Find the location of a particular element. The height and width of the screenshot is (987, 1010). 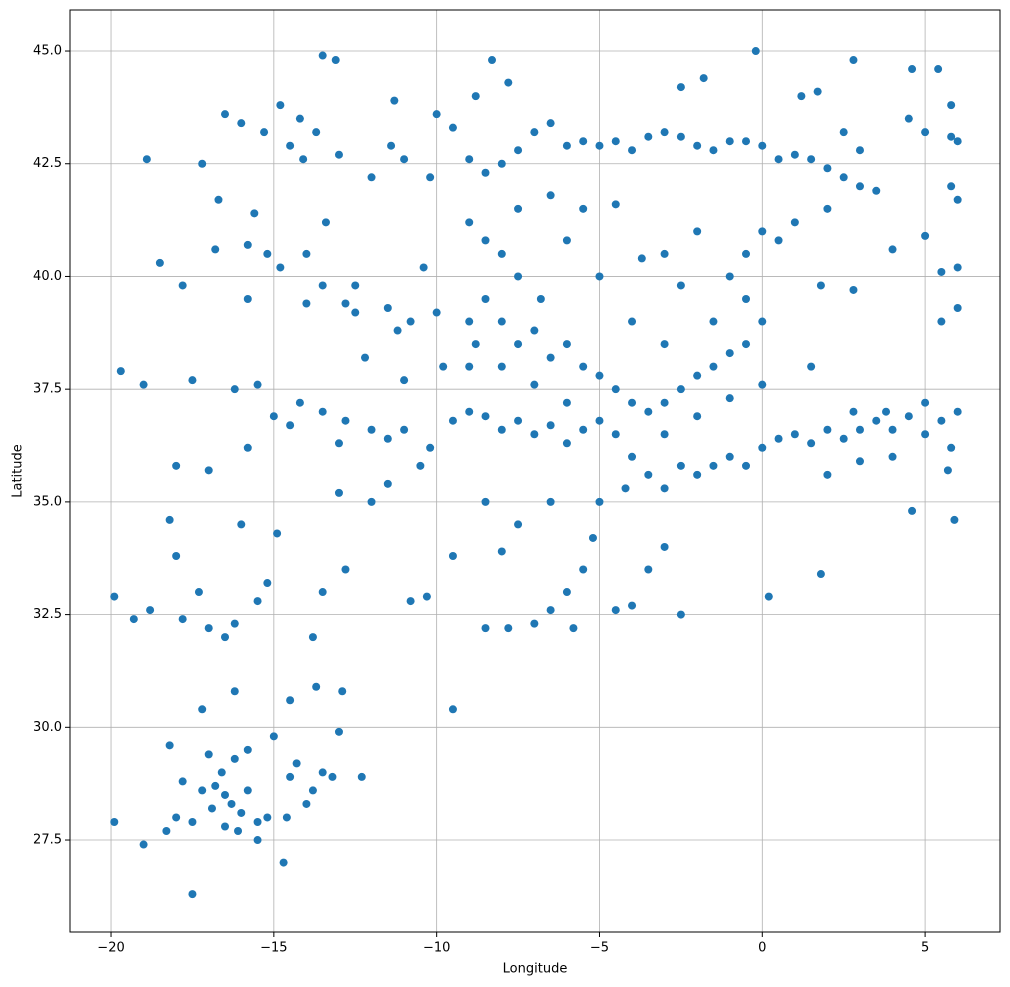

y-tick-label: 35.0 is located at coordinates (47, 501).